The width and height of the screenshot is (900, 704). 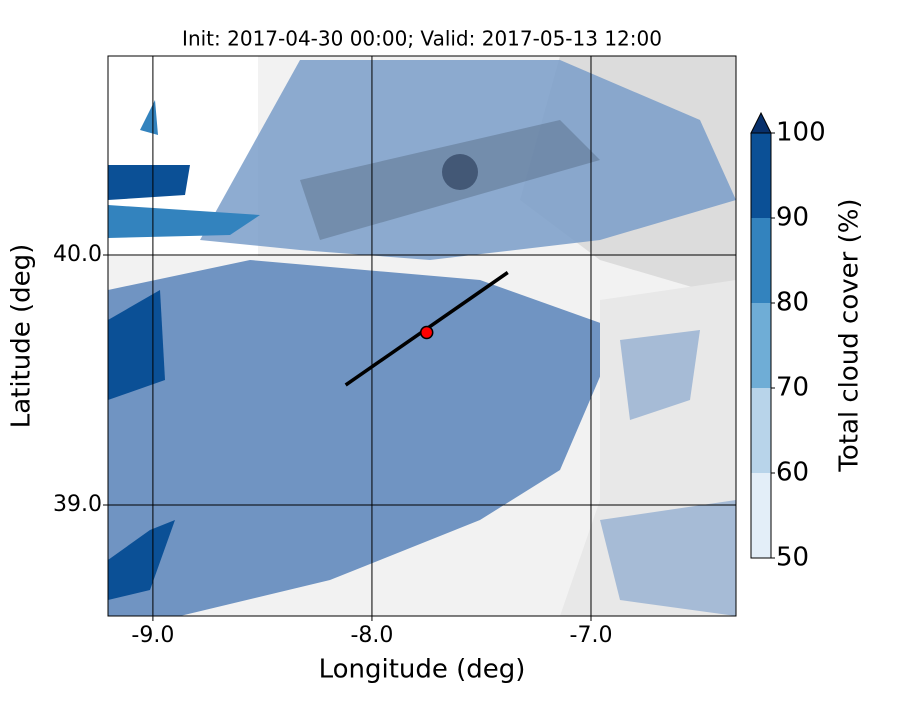 I want to click on y-tick-label: 39.0, so click(x=77, y=504).